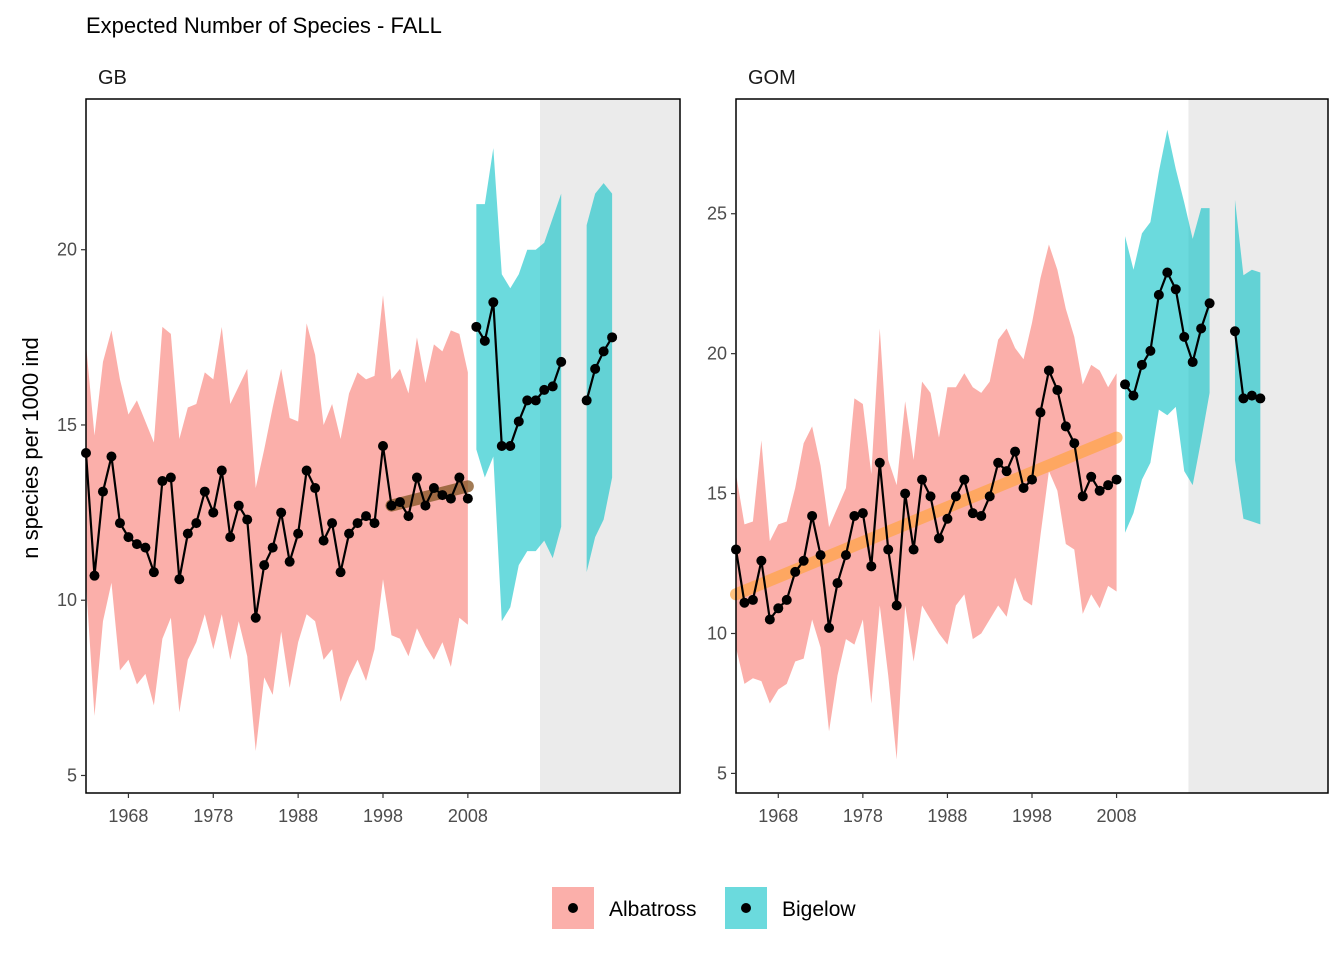 The width and height of the screenshot is (1344, 960). I want to click on legend-point-bigelow, so click(746, 908).